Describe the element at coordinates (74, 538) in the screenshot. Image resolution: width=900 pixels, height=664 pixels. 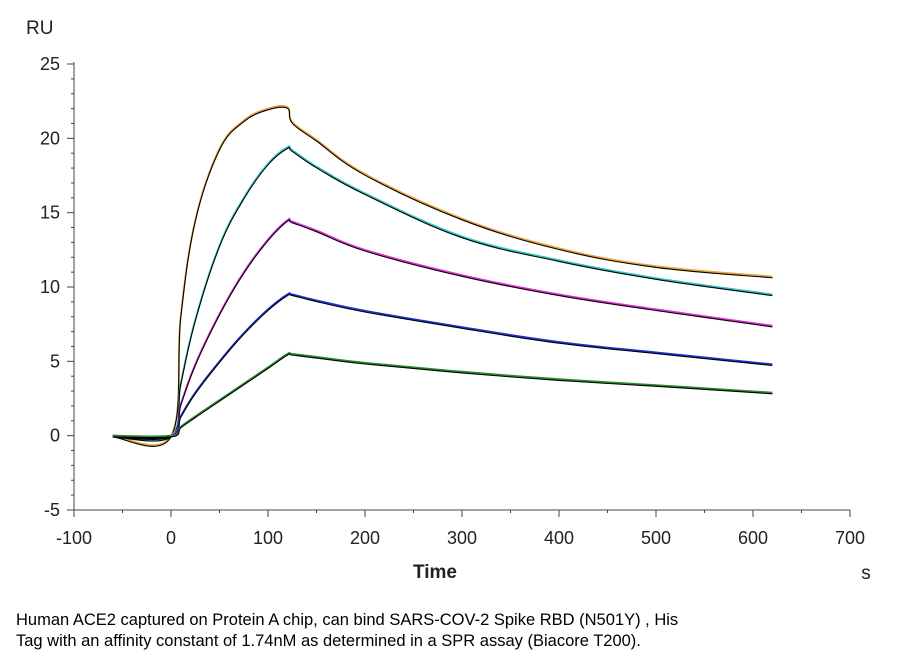
I see `x-tick-label: -100` at that location.